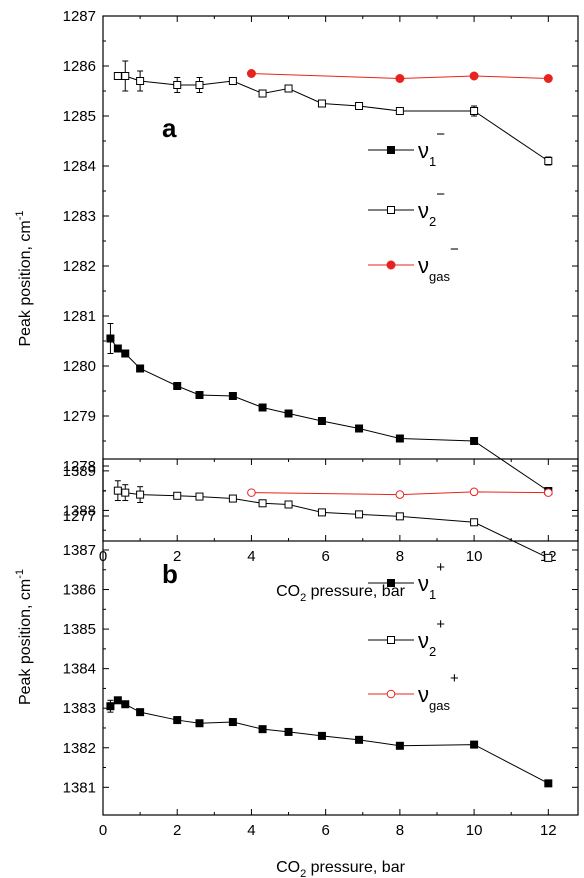  What do you see at coordinates (548, 830) in the screenshot?
I see `x-tick-label: 12` at bounding box center [548, 830].